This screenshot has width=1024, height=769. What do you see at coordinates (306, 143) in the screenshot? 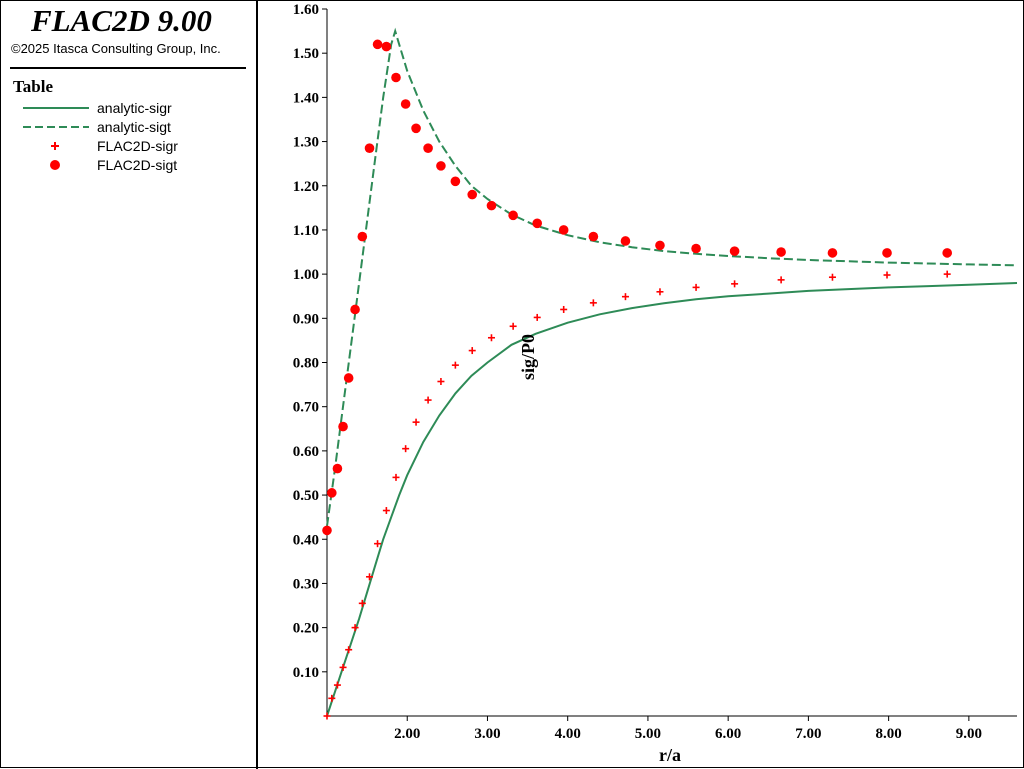
I see `y-tick-label: 1.30` at bounding box center [306, 143].